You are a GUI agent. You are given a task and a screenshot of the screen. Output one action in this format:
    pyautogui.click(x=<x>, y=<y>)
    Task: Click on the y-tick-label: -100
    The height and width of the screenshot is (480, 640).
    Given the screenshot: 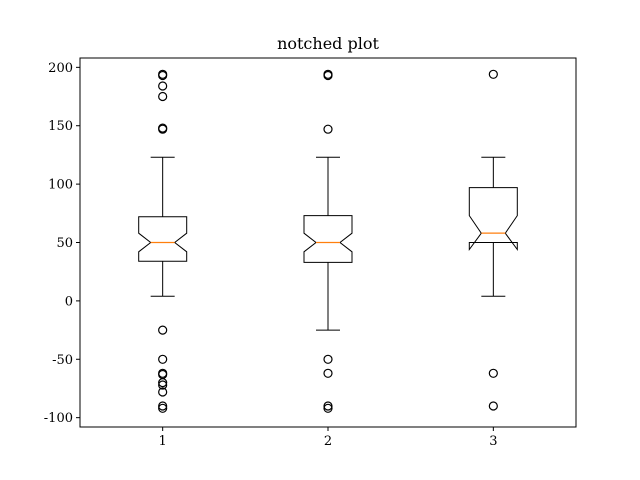 What is the action you would take?
    pyautogui.click(x=58, y=418)
    